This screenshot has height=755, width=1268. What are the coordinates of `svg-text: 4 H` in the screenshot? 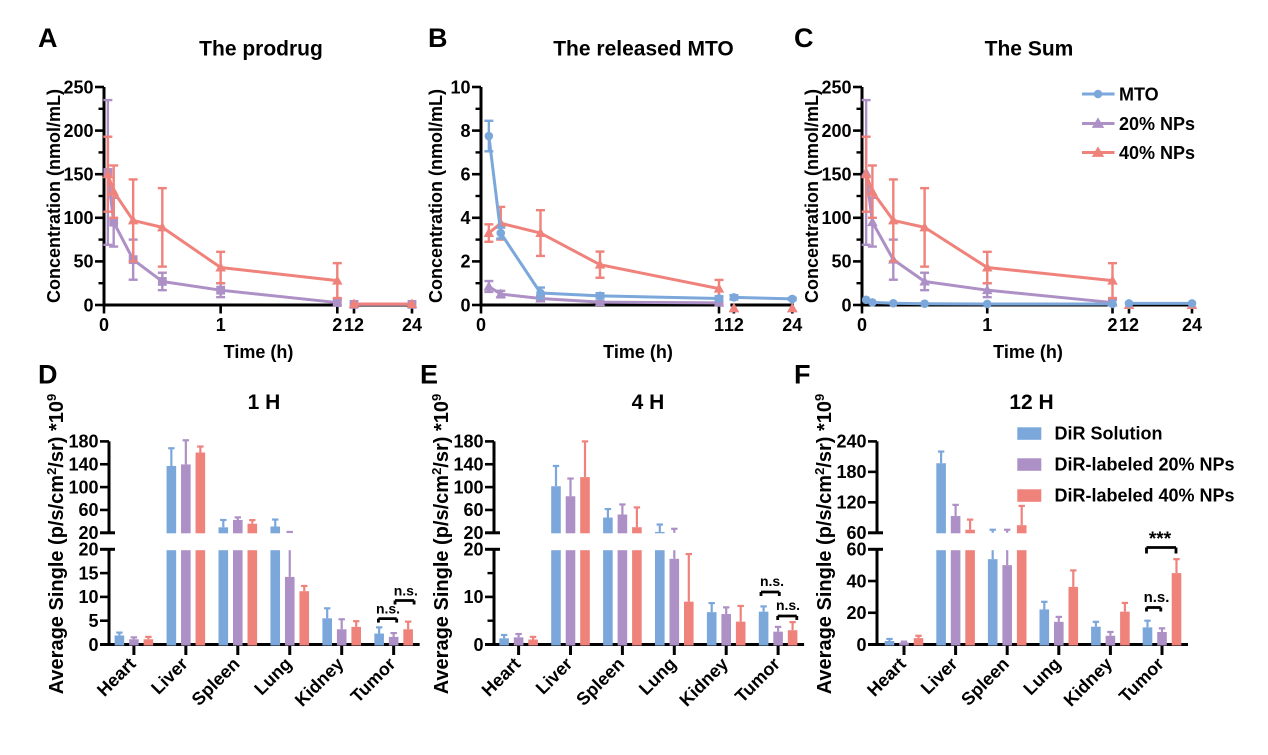 It's located at (648, 402).